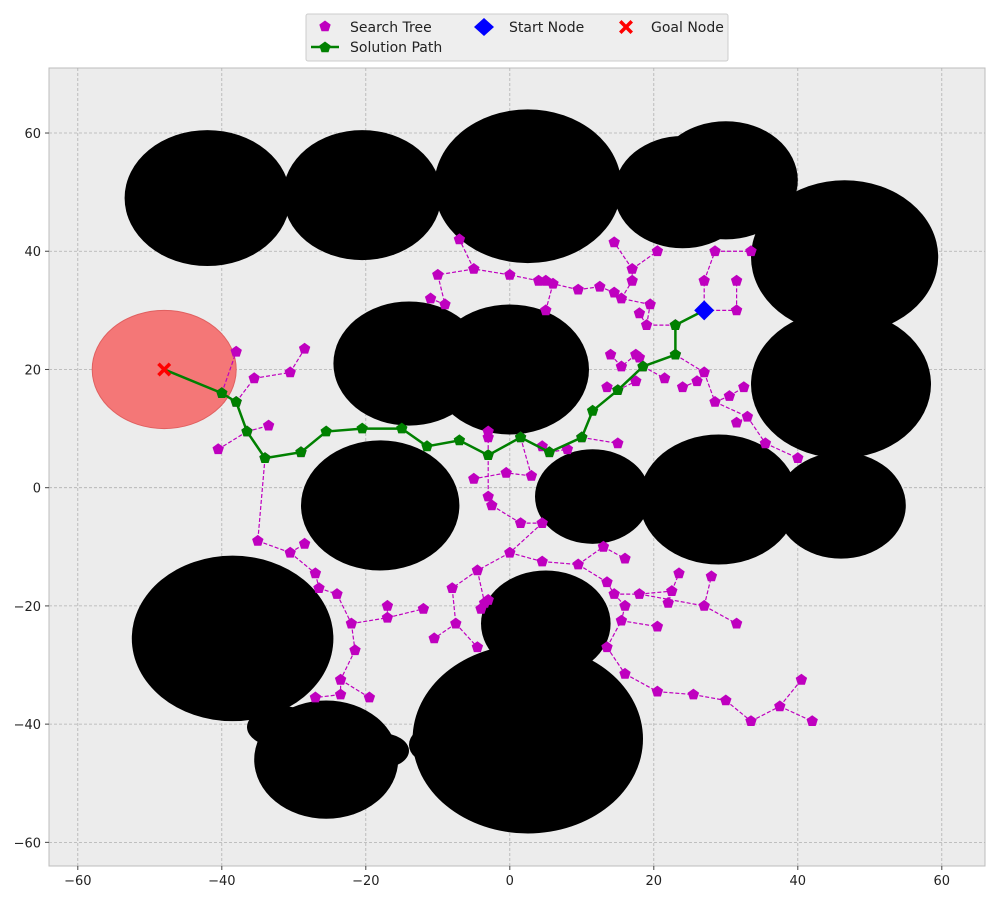 The image size is (1000, 900). Describe the element at coordinates (687, 28) in the screenshot. I see `legend-goal-node-label: Goal Node` at that location.